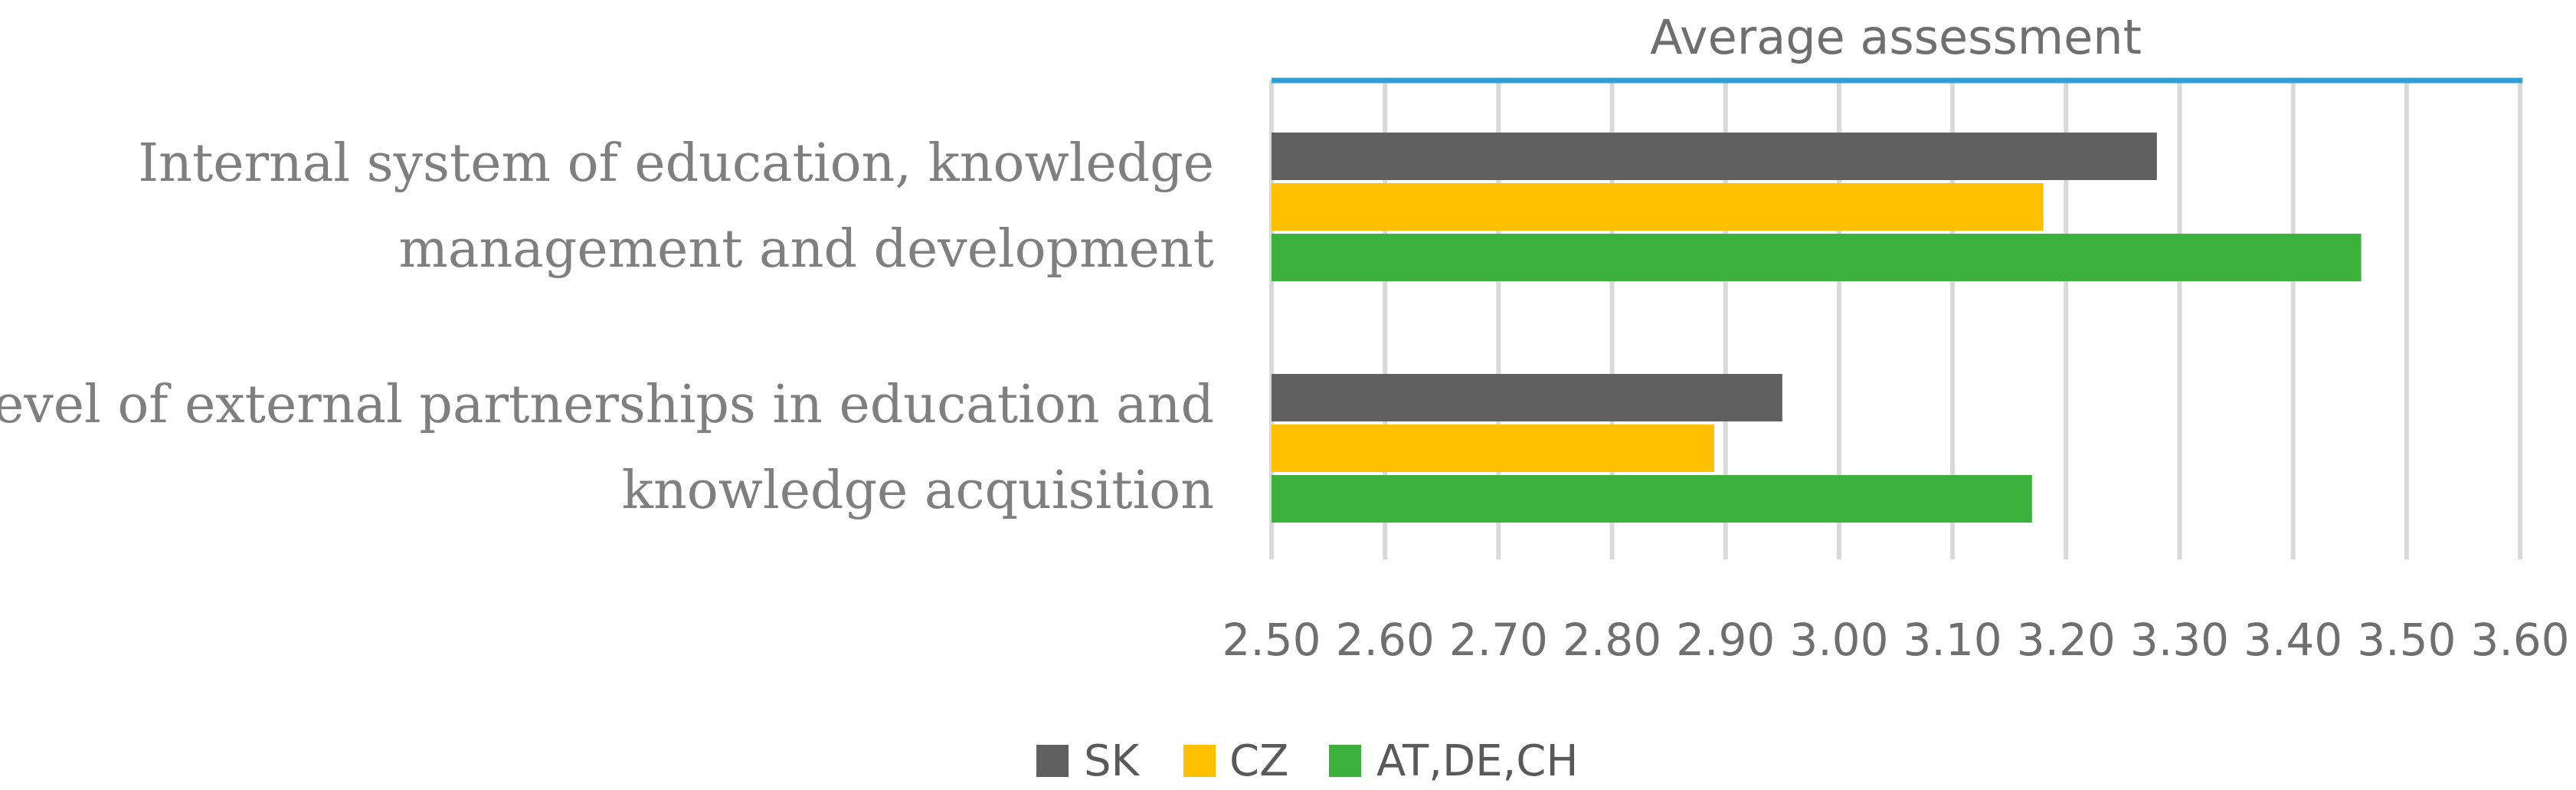  What do you see at coordinates (918, 491) in the screenshot?
I see `category-label: knowledge acquisition` at bounding box center [918, 491].